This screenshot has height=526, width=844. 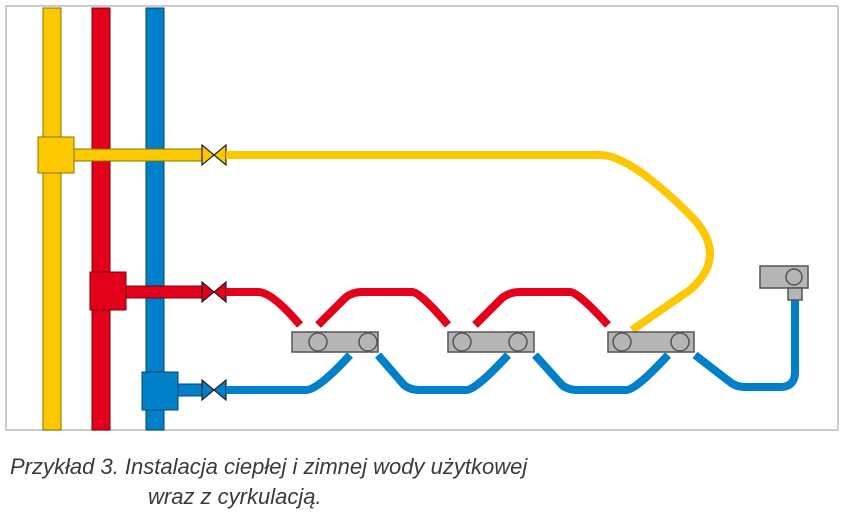 I want to click on yellow-tee, so click(x=56, y=155).